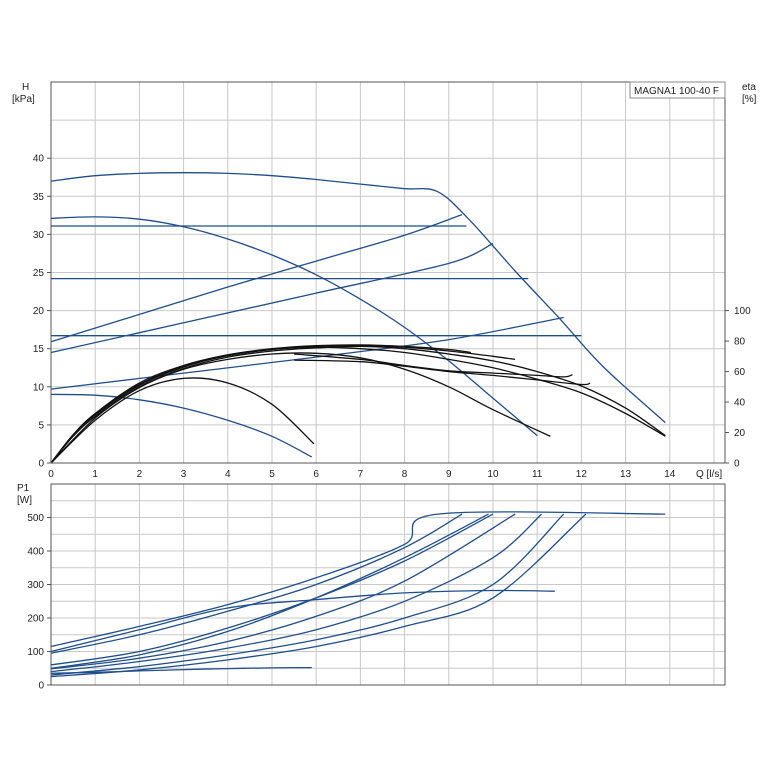 The image size is (774, 779). I want to click on y2-tick-label: 40, so click(740, 403).